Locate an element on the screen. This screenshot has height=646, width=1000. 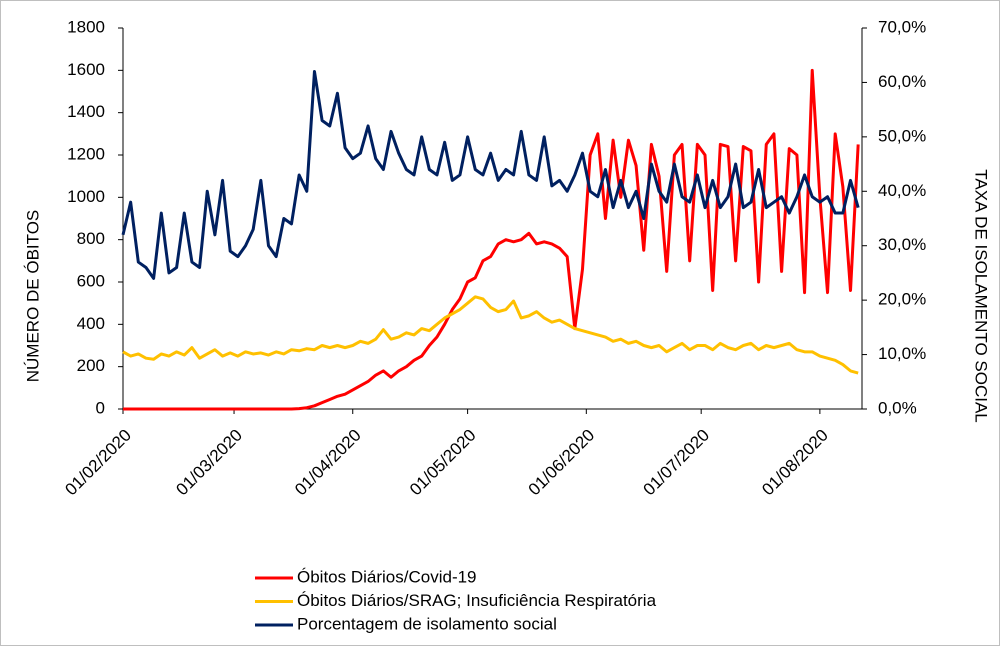
y-tick-label: 800 is located at coordinates (91, 238).